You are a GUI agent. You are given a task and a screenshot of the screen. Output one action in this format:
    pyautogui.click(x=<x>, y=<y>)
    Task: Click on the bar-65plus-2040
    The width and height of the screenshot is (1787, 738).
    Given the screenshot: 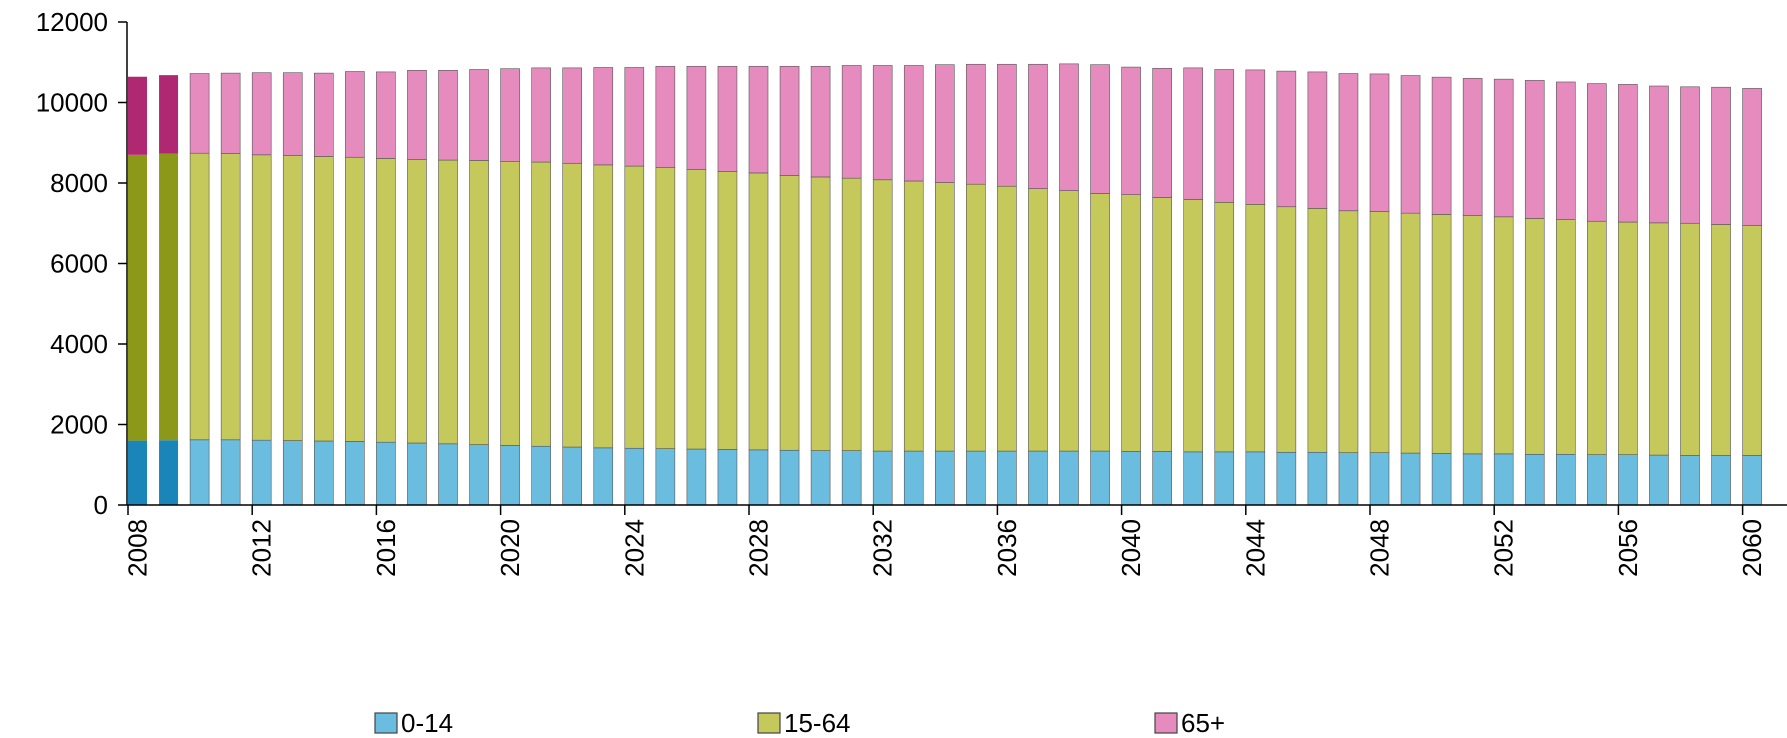 What is the action you would take?
    pyautogui.click(x=1131, y=130)
    